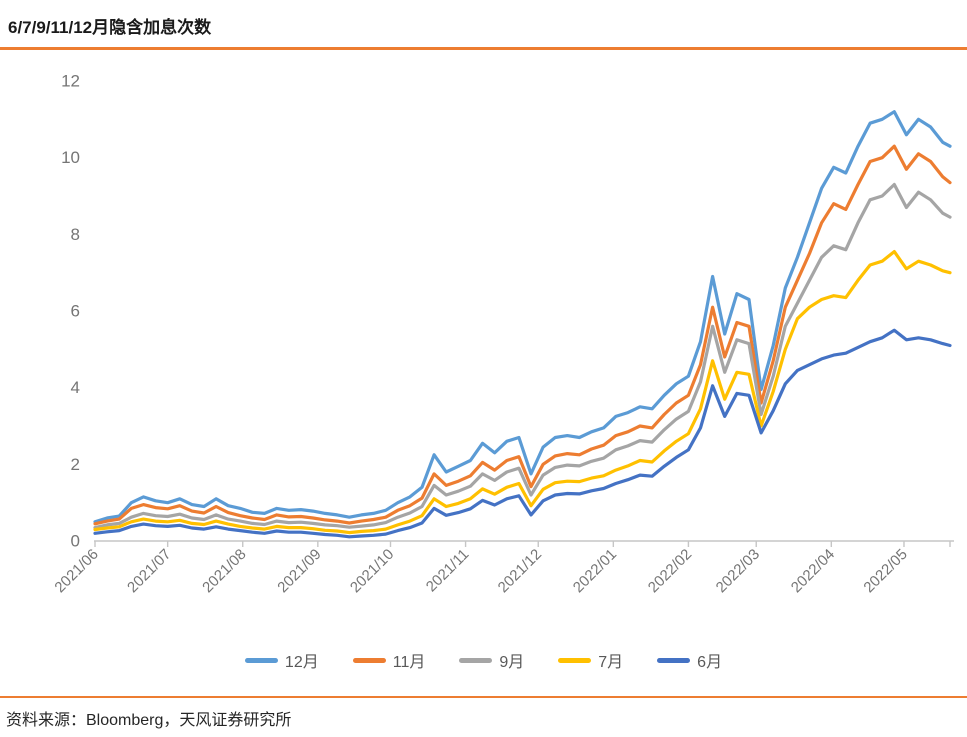 The width and height of the screenshot is (967, 737). Describe the element at coordinates (149, 720) in the screenshot. I see `source-text: 资料来源：Bloomberg，天风证券研究所` at that location.